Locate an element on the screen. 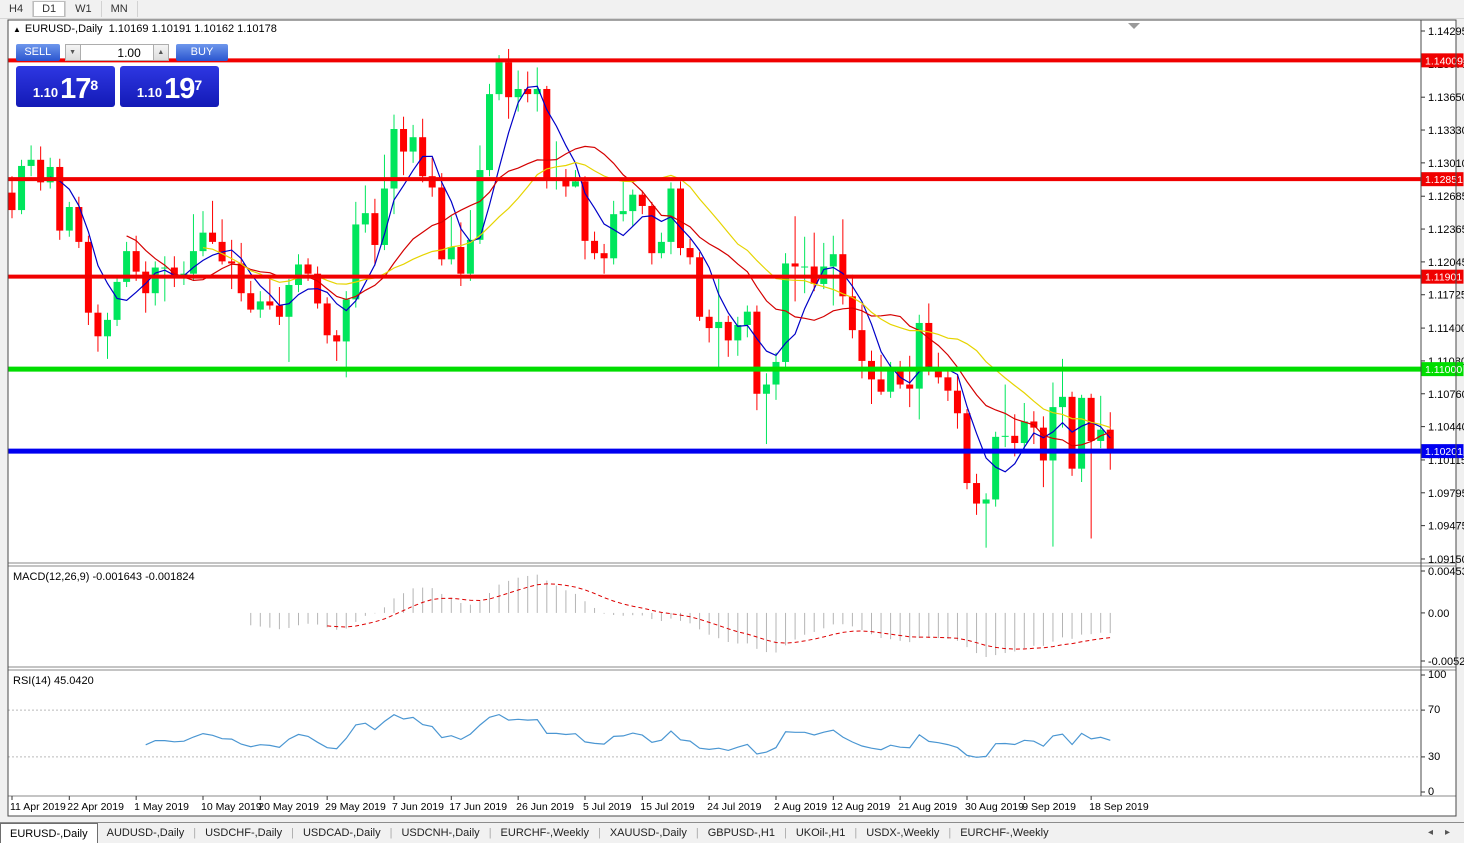  svg-text: 24 Jul 2019 is located at coordinates (734, 807).